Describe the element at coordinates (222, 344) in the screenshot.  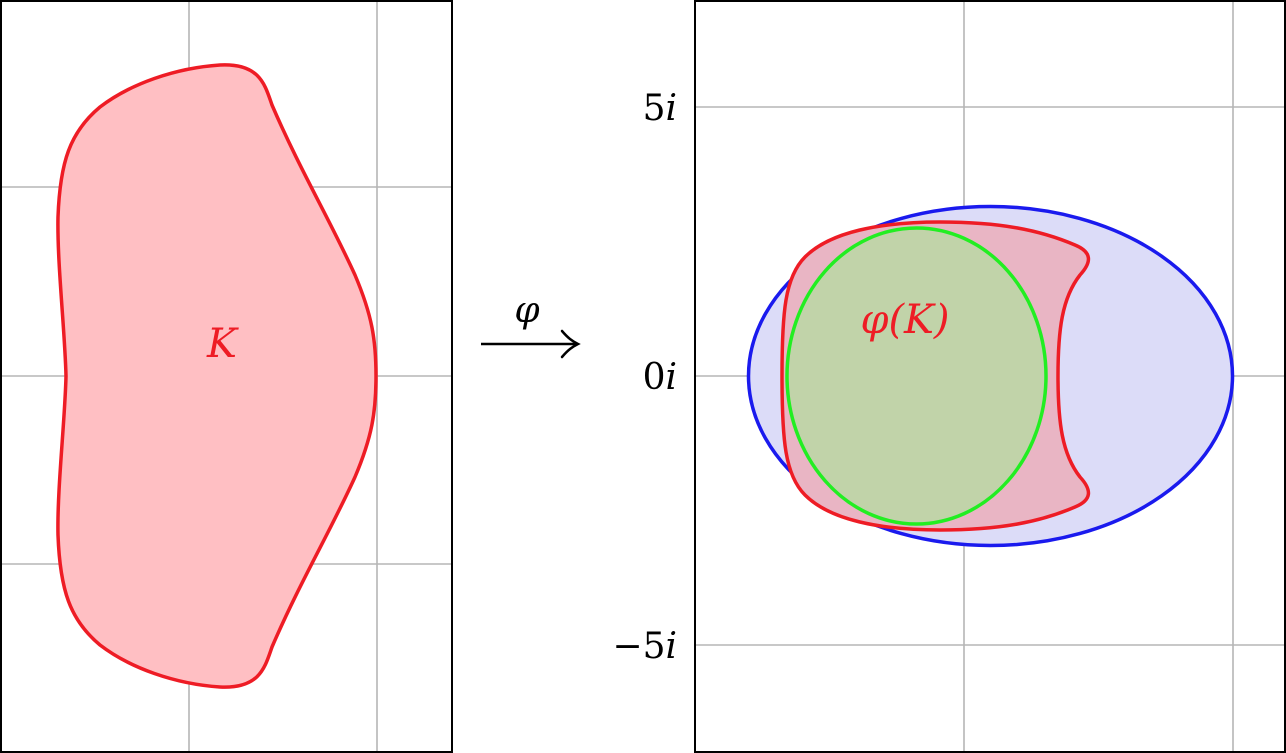
I see `region-k-label: K` at that location.